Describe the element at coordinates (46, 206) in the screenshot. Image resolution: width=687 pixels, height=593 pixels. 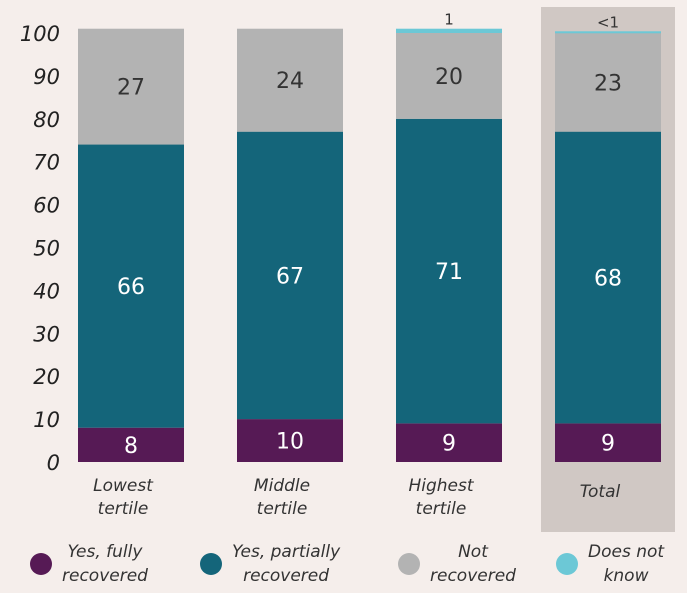
I see `y-tick-label: 60` at that location.